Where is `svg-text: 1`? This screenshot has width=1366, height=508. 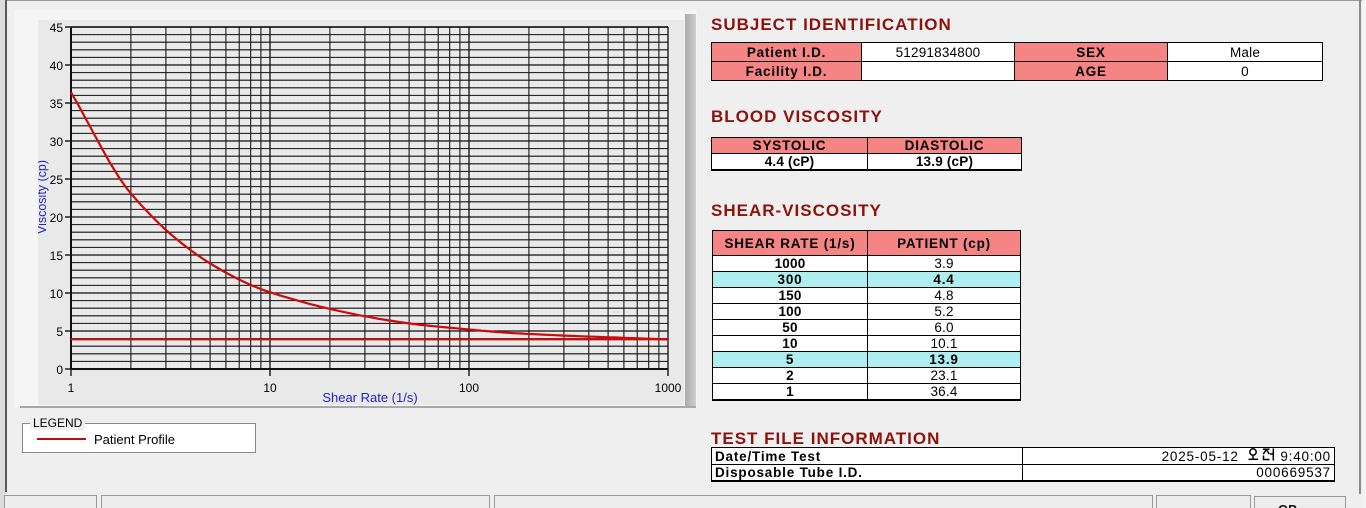
svg-text: 1 is located at coordinates (71, 388).